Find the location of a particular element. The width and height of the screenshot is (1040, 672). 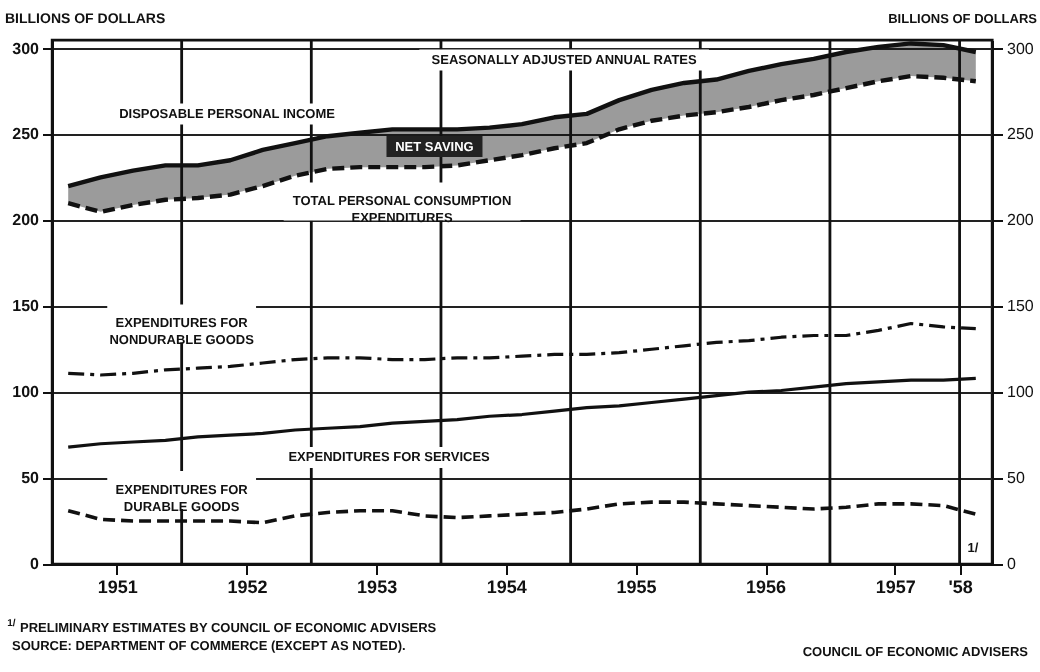

x-tick-label: 1954 is located at coordinates (506, 587).